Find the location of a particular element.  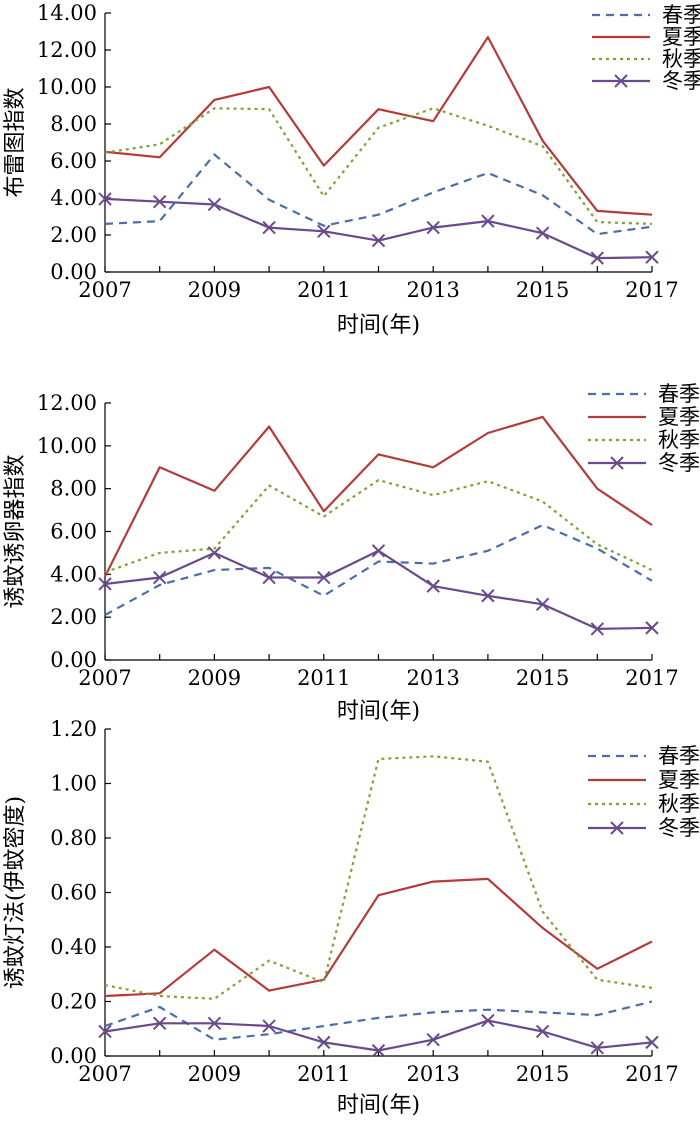

y-tick-label: 0.60 is located at coordinates (73, 893).